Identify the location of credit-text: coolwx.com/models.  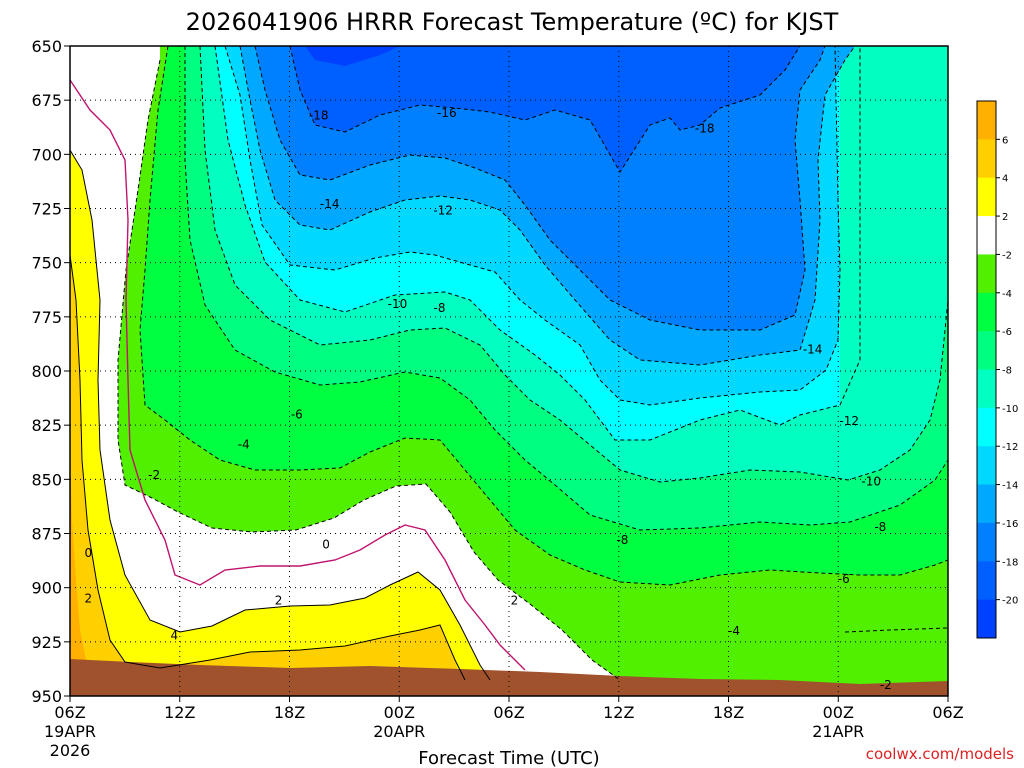
(940, 754).